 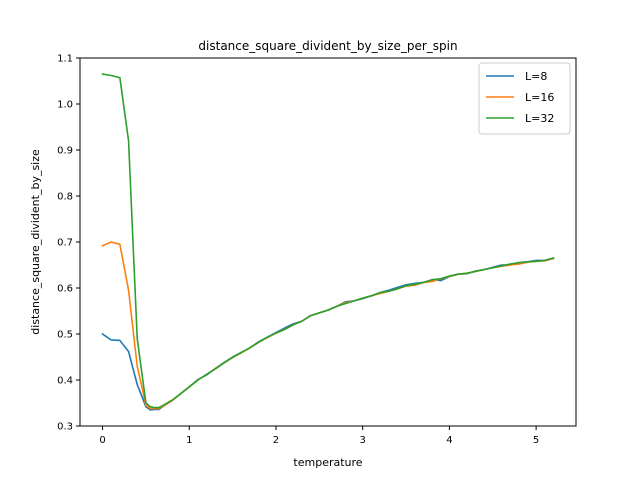 I want to click on legend-label: L=16, so click(x=539, y=97).